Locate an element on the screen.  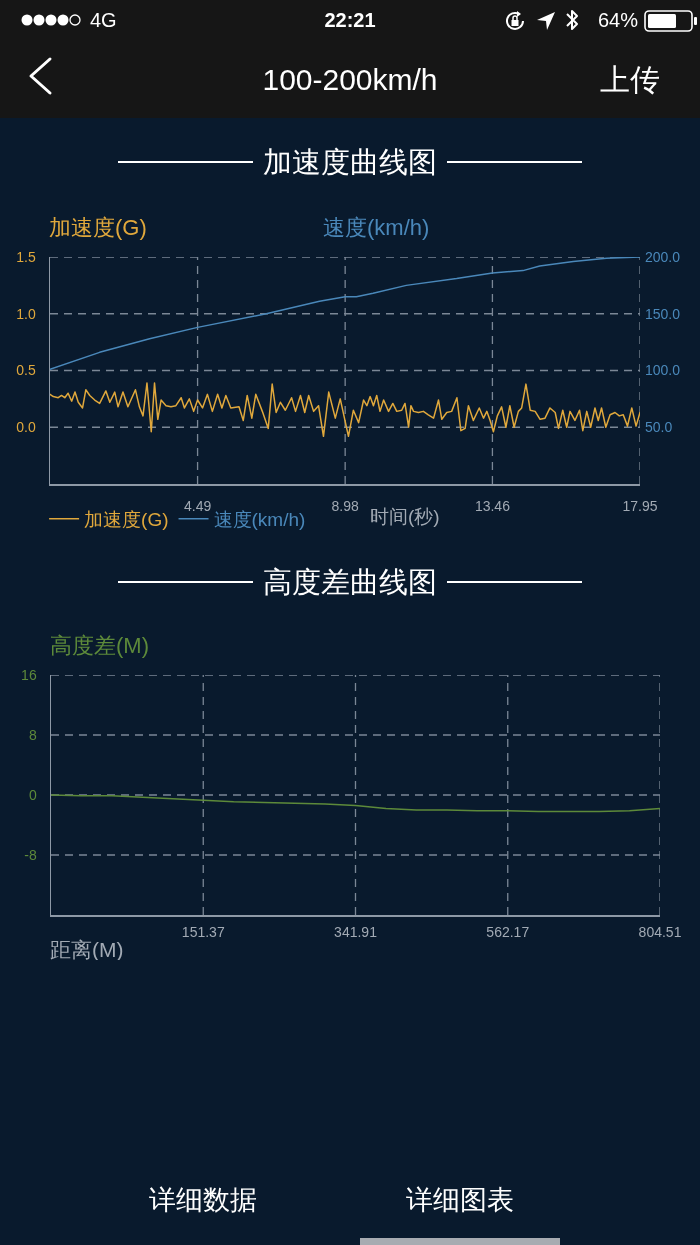
x-tick-label: 562.17 is located at coordinates (508, 932).